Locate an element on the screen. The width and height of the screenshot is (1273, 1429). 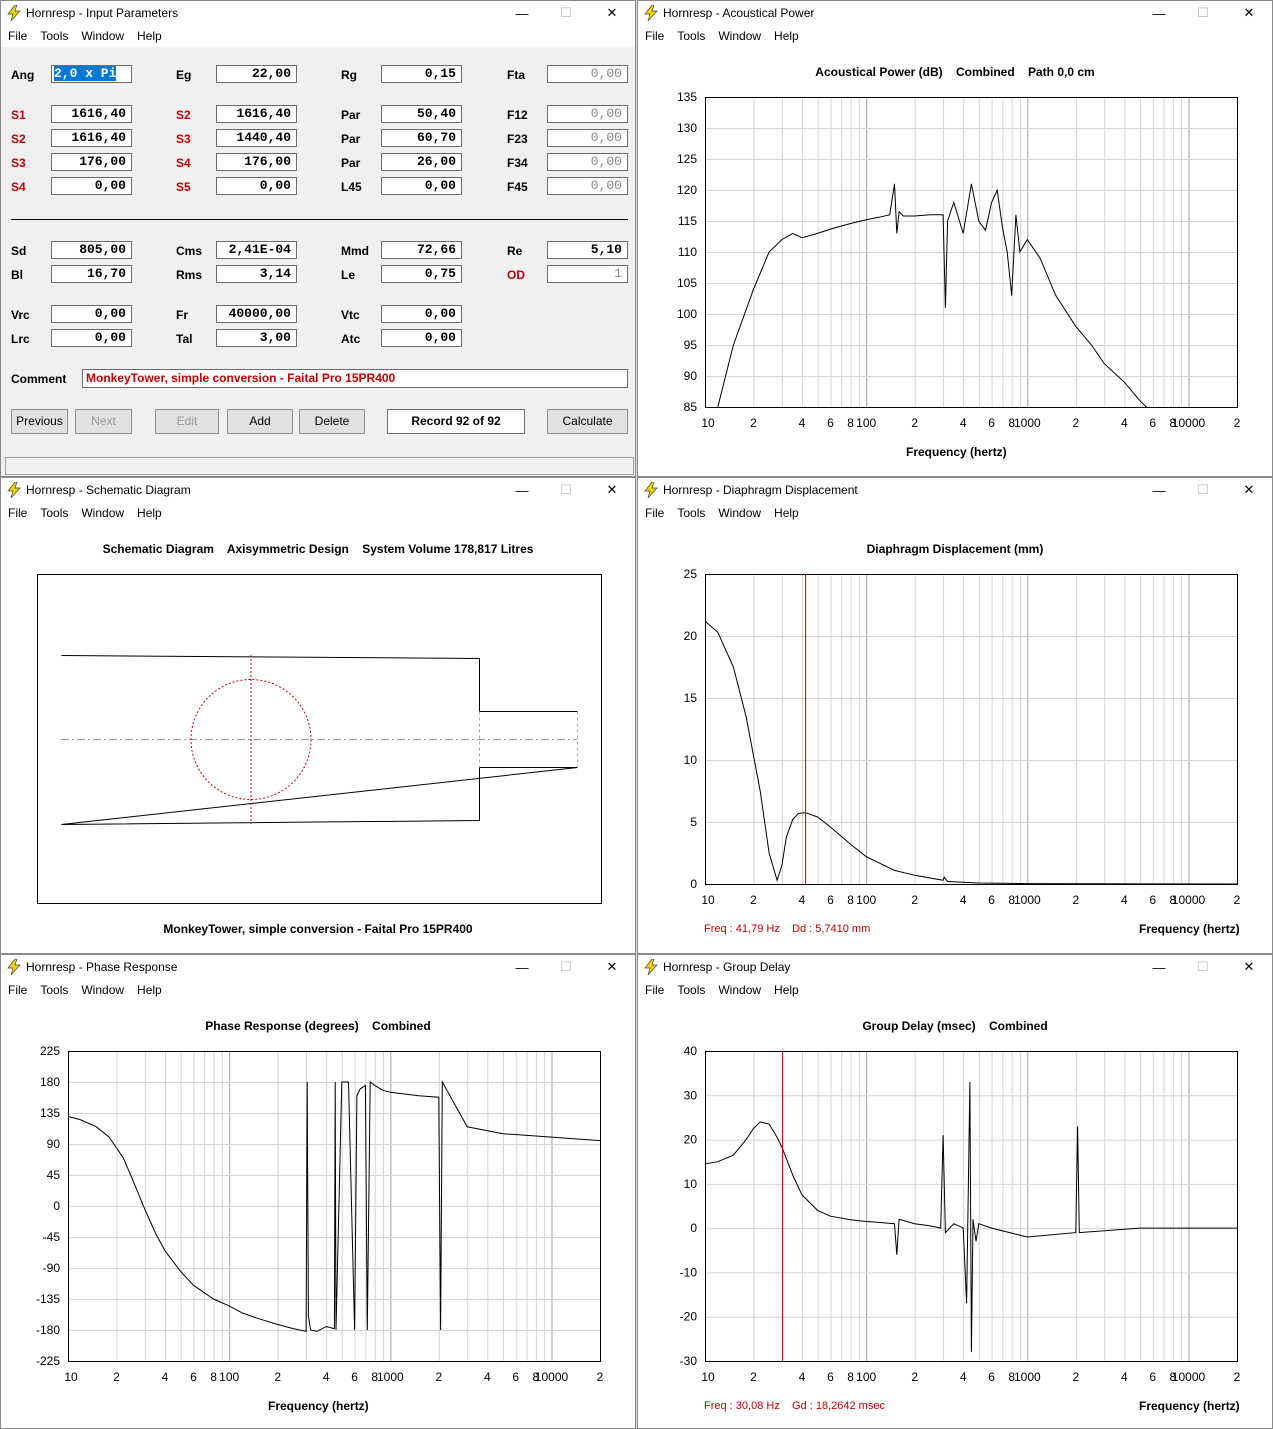
param-field-row8-2: 0,00 is located at coordinates (421, 338).